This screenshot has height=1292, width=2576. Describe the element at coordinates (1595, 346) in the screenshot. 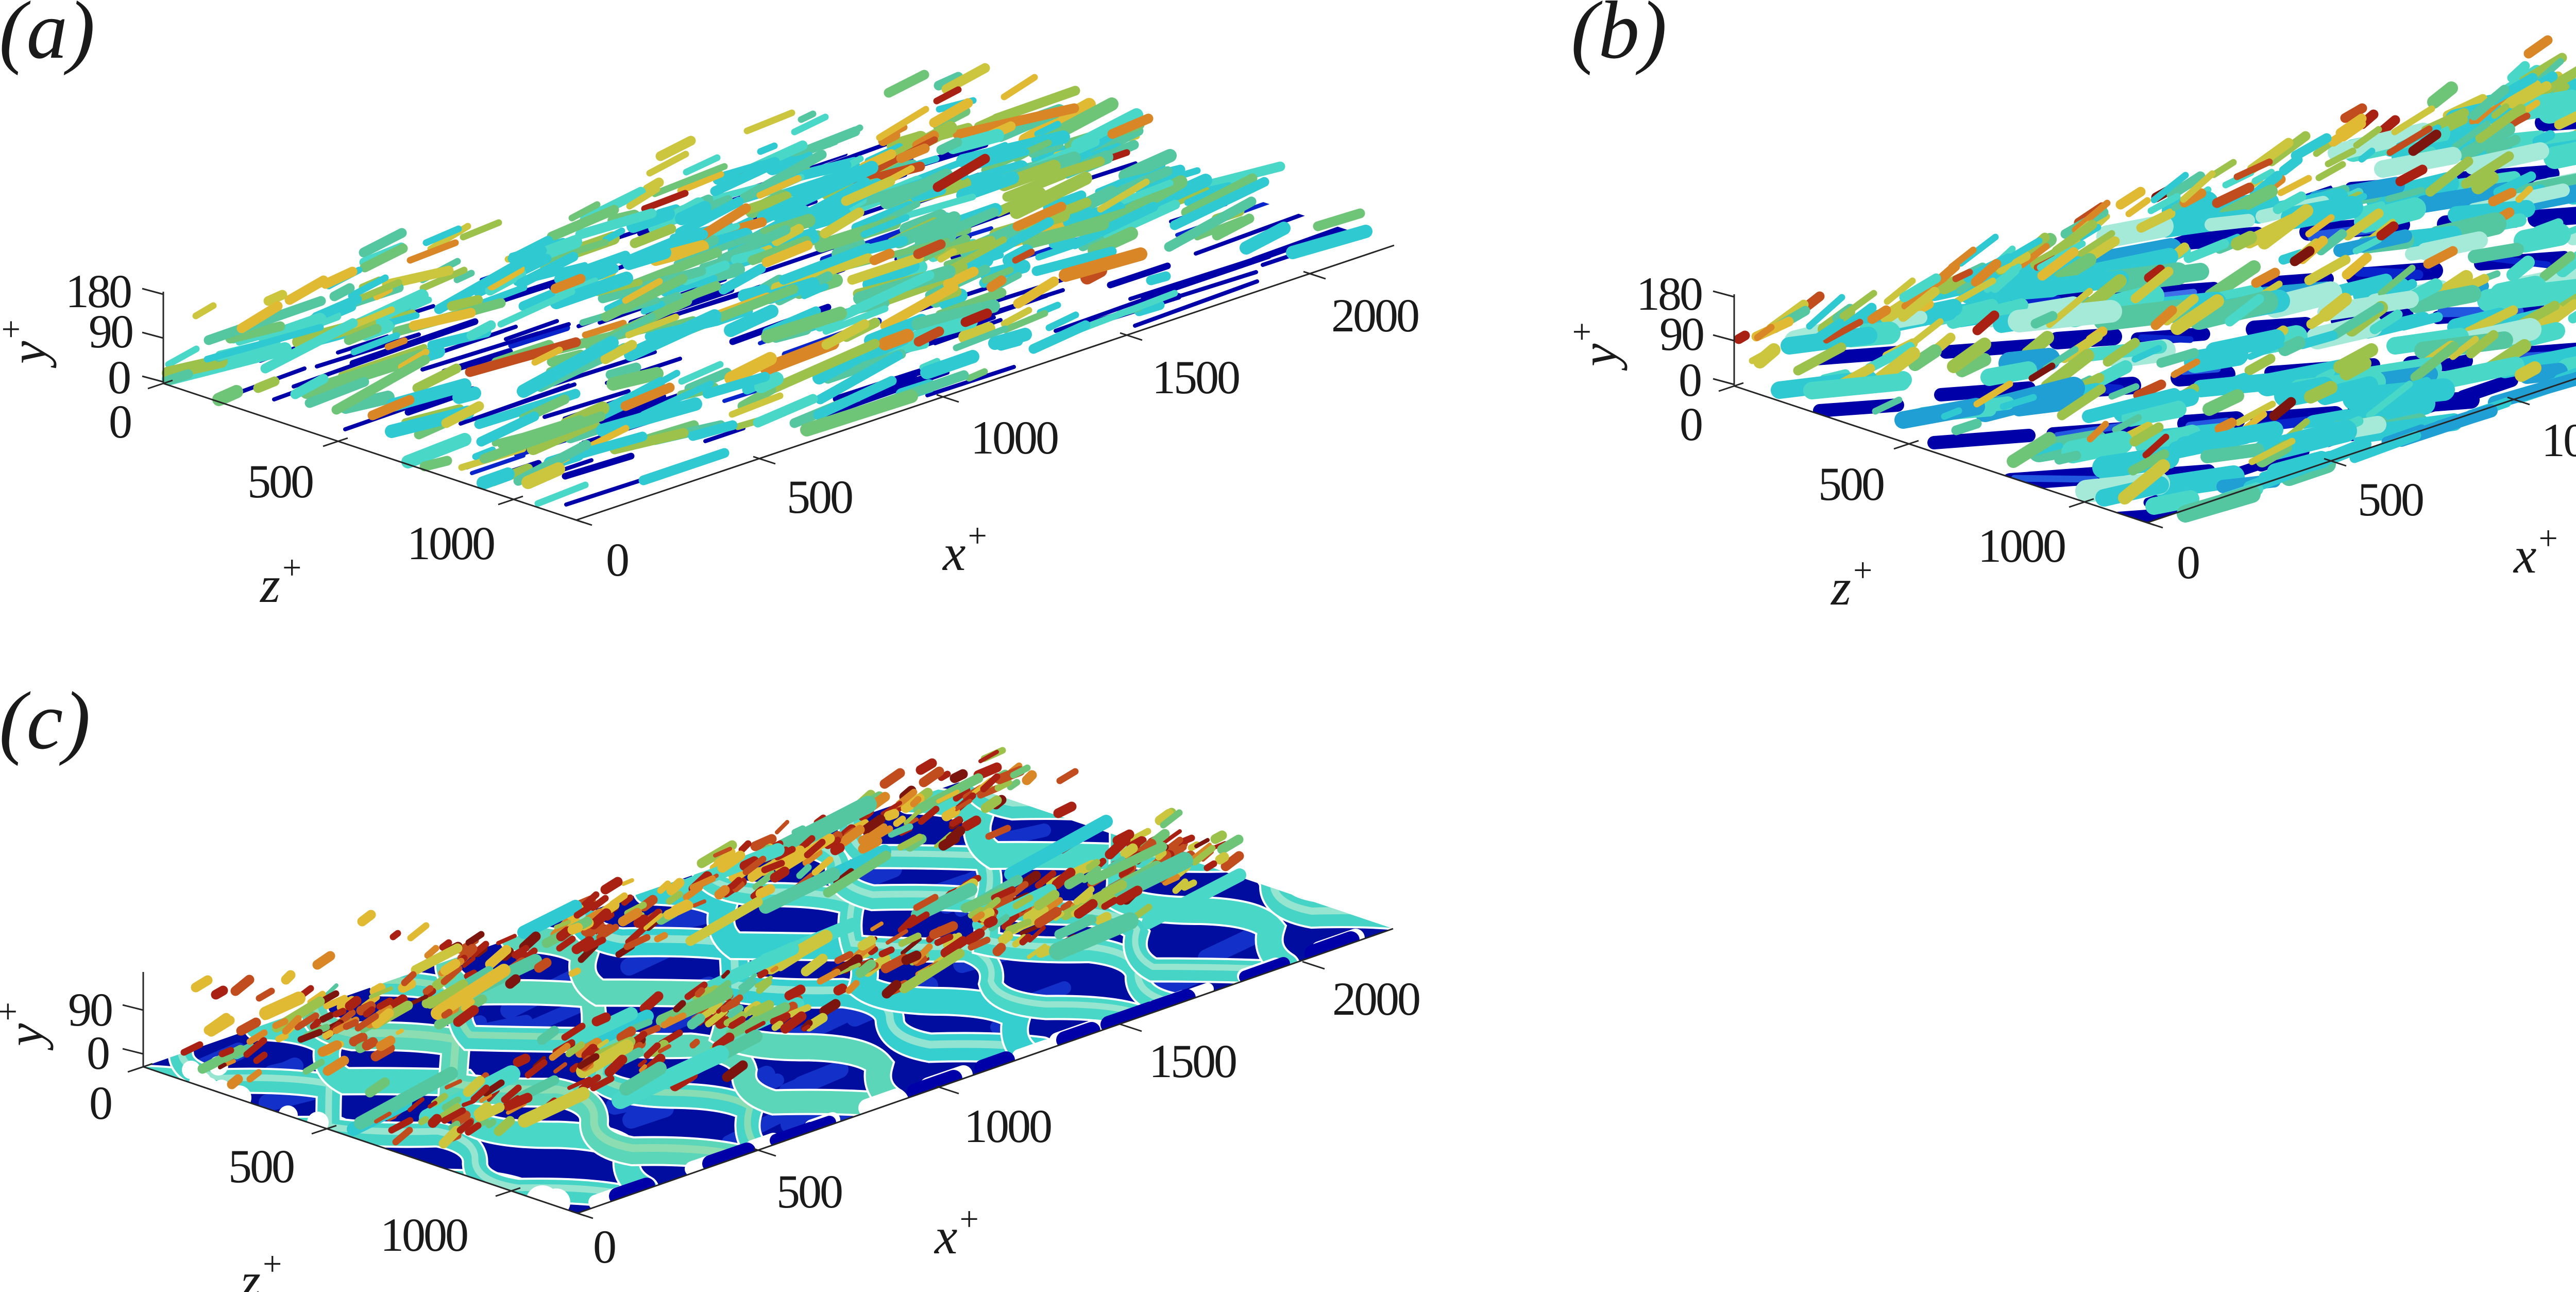

I see `svg-text: y+` at that location.